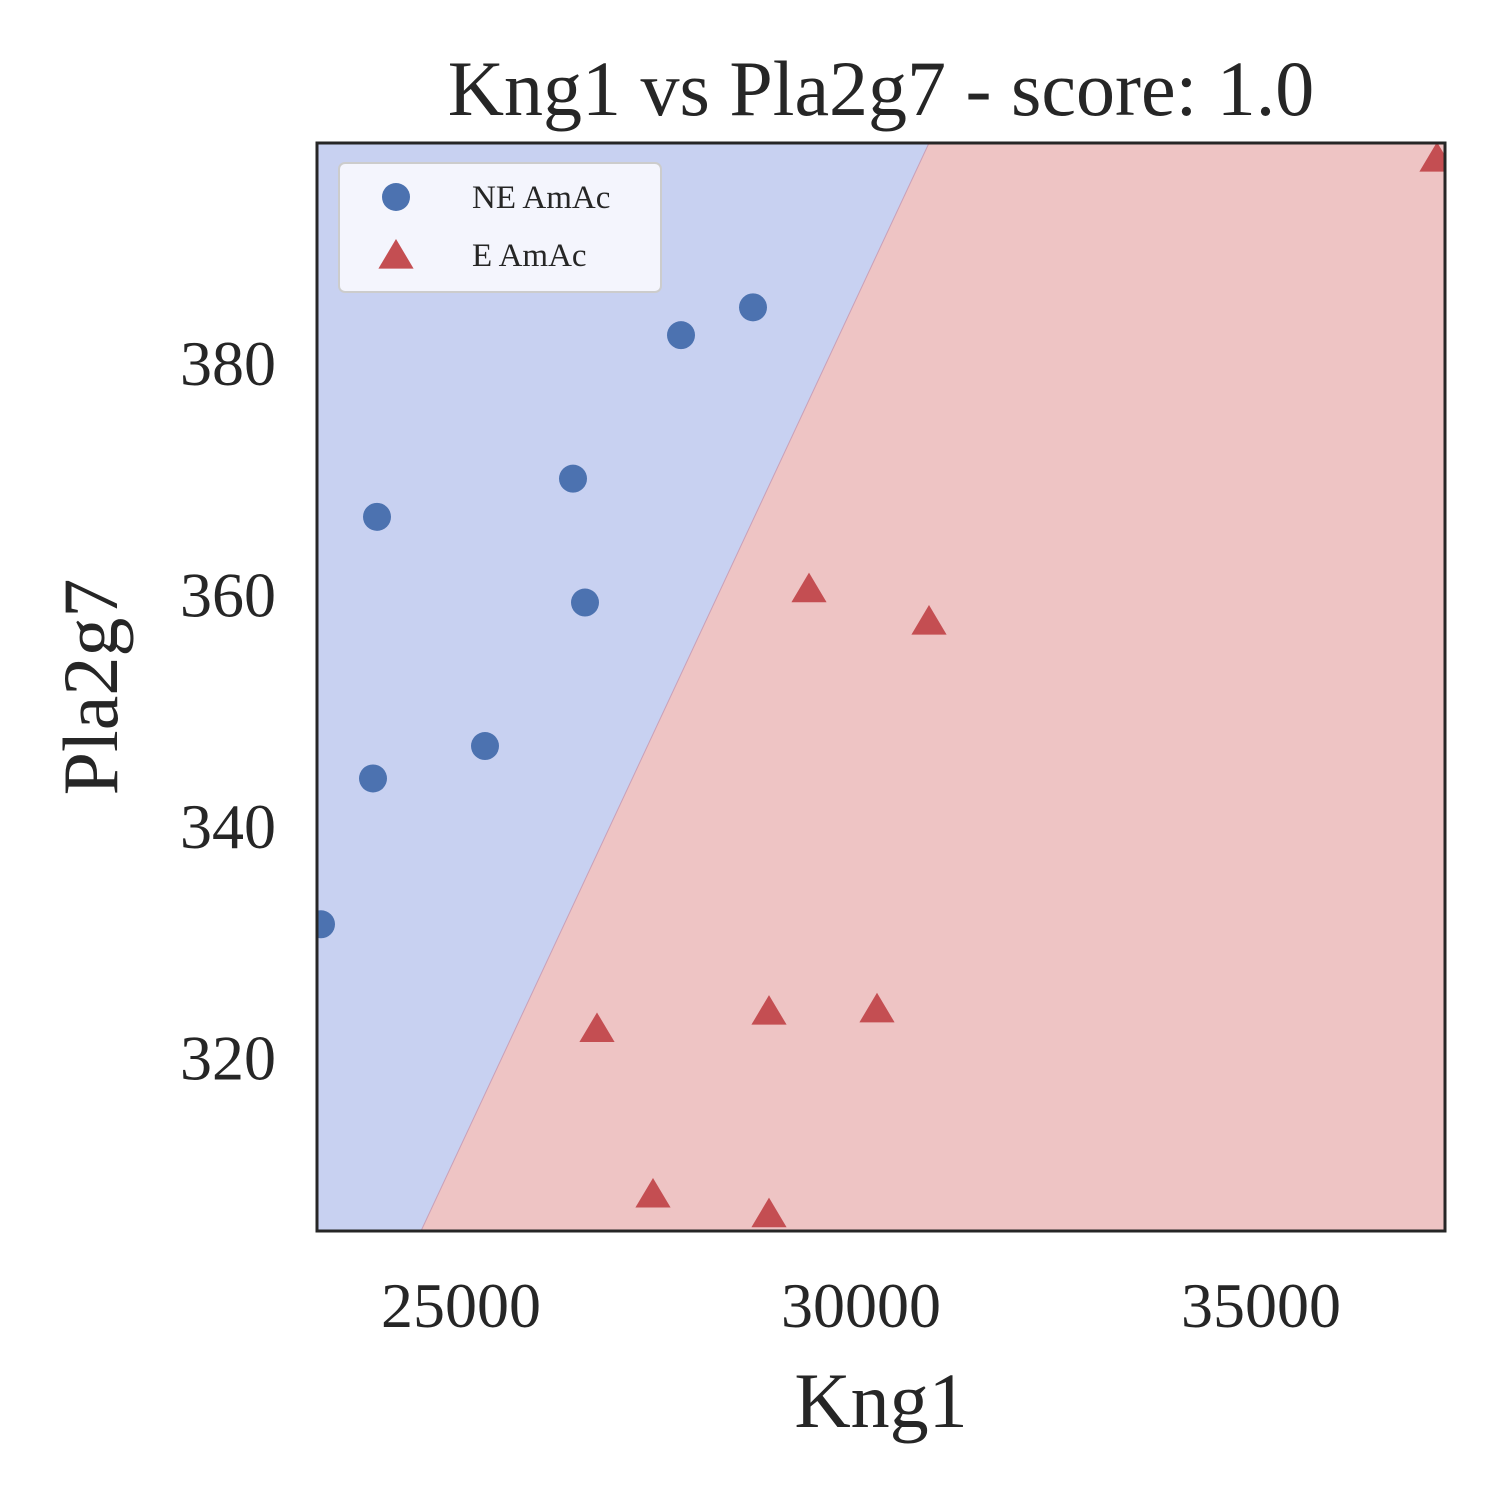  I want to click on y-tick-label: 380, so click(228, 363).